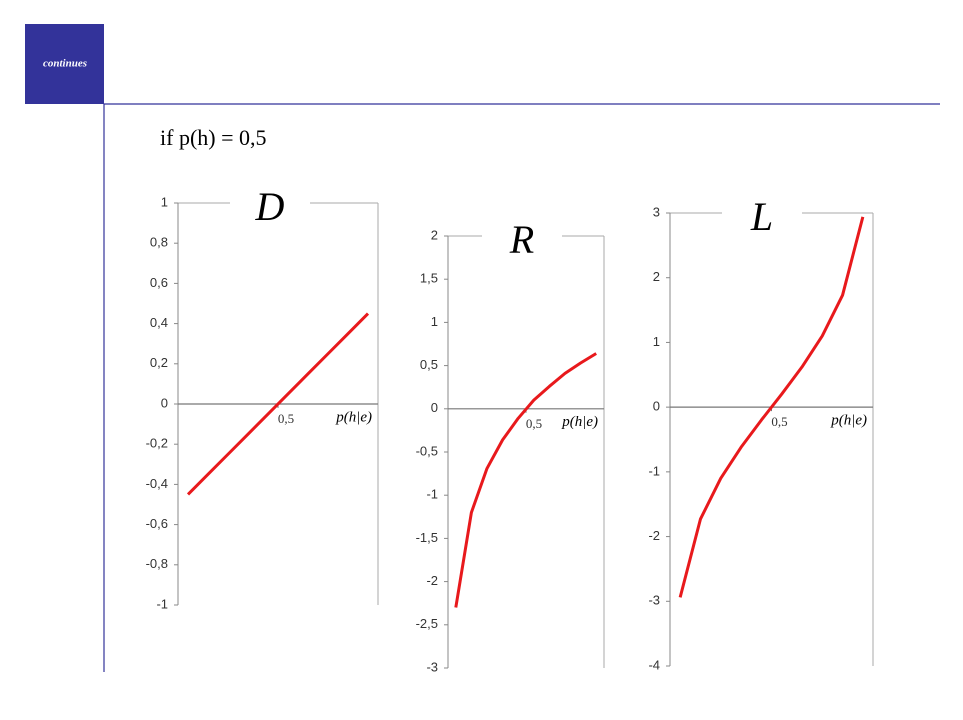 The width and height of the screenshot is (963, 720). I want to click on y-tick-label: -0,6, so click(157, 523).